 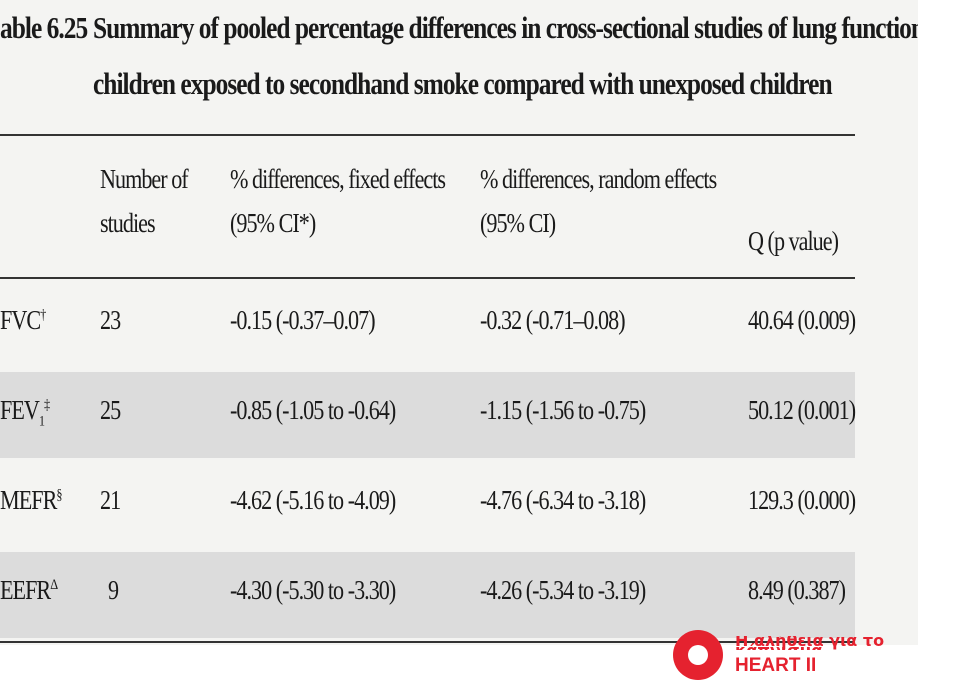 What do you see at coordinates (776, 665) in the screenshot?
I see `logo-name: HEART II` at bounding box center [776, 665].